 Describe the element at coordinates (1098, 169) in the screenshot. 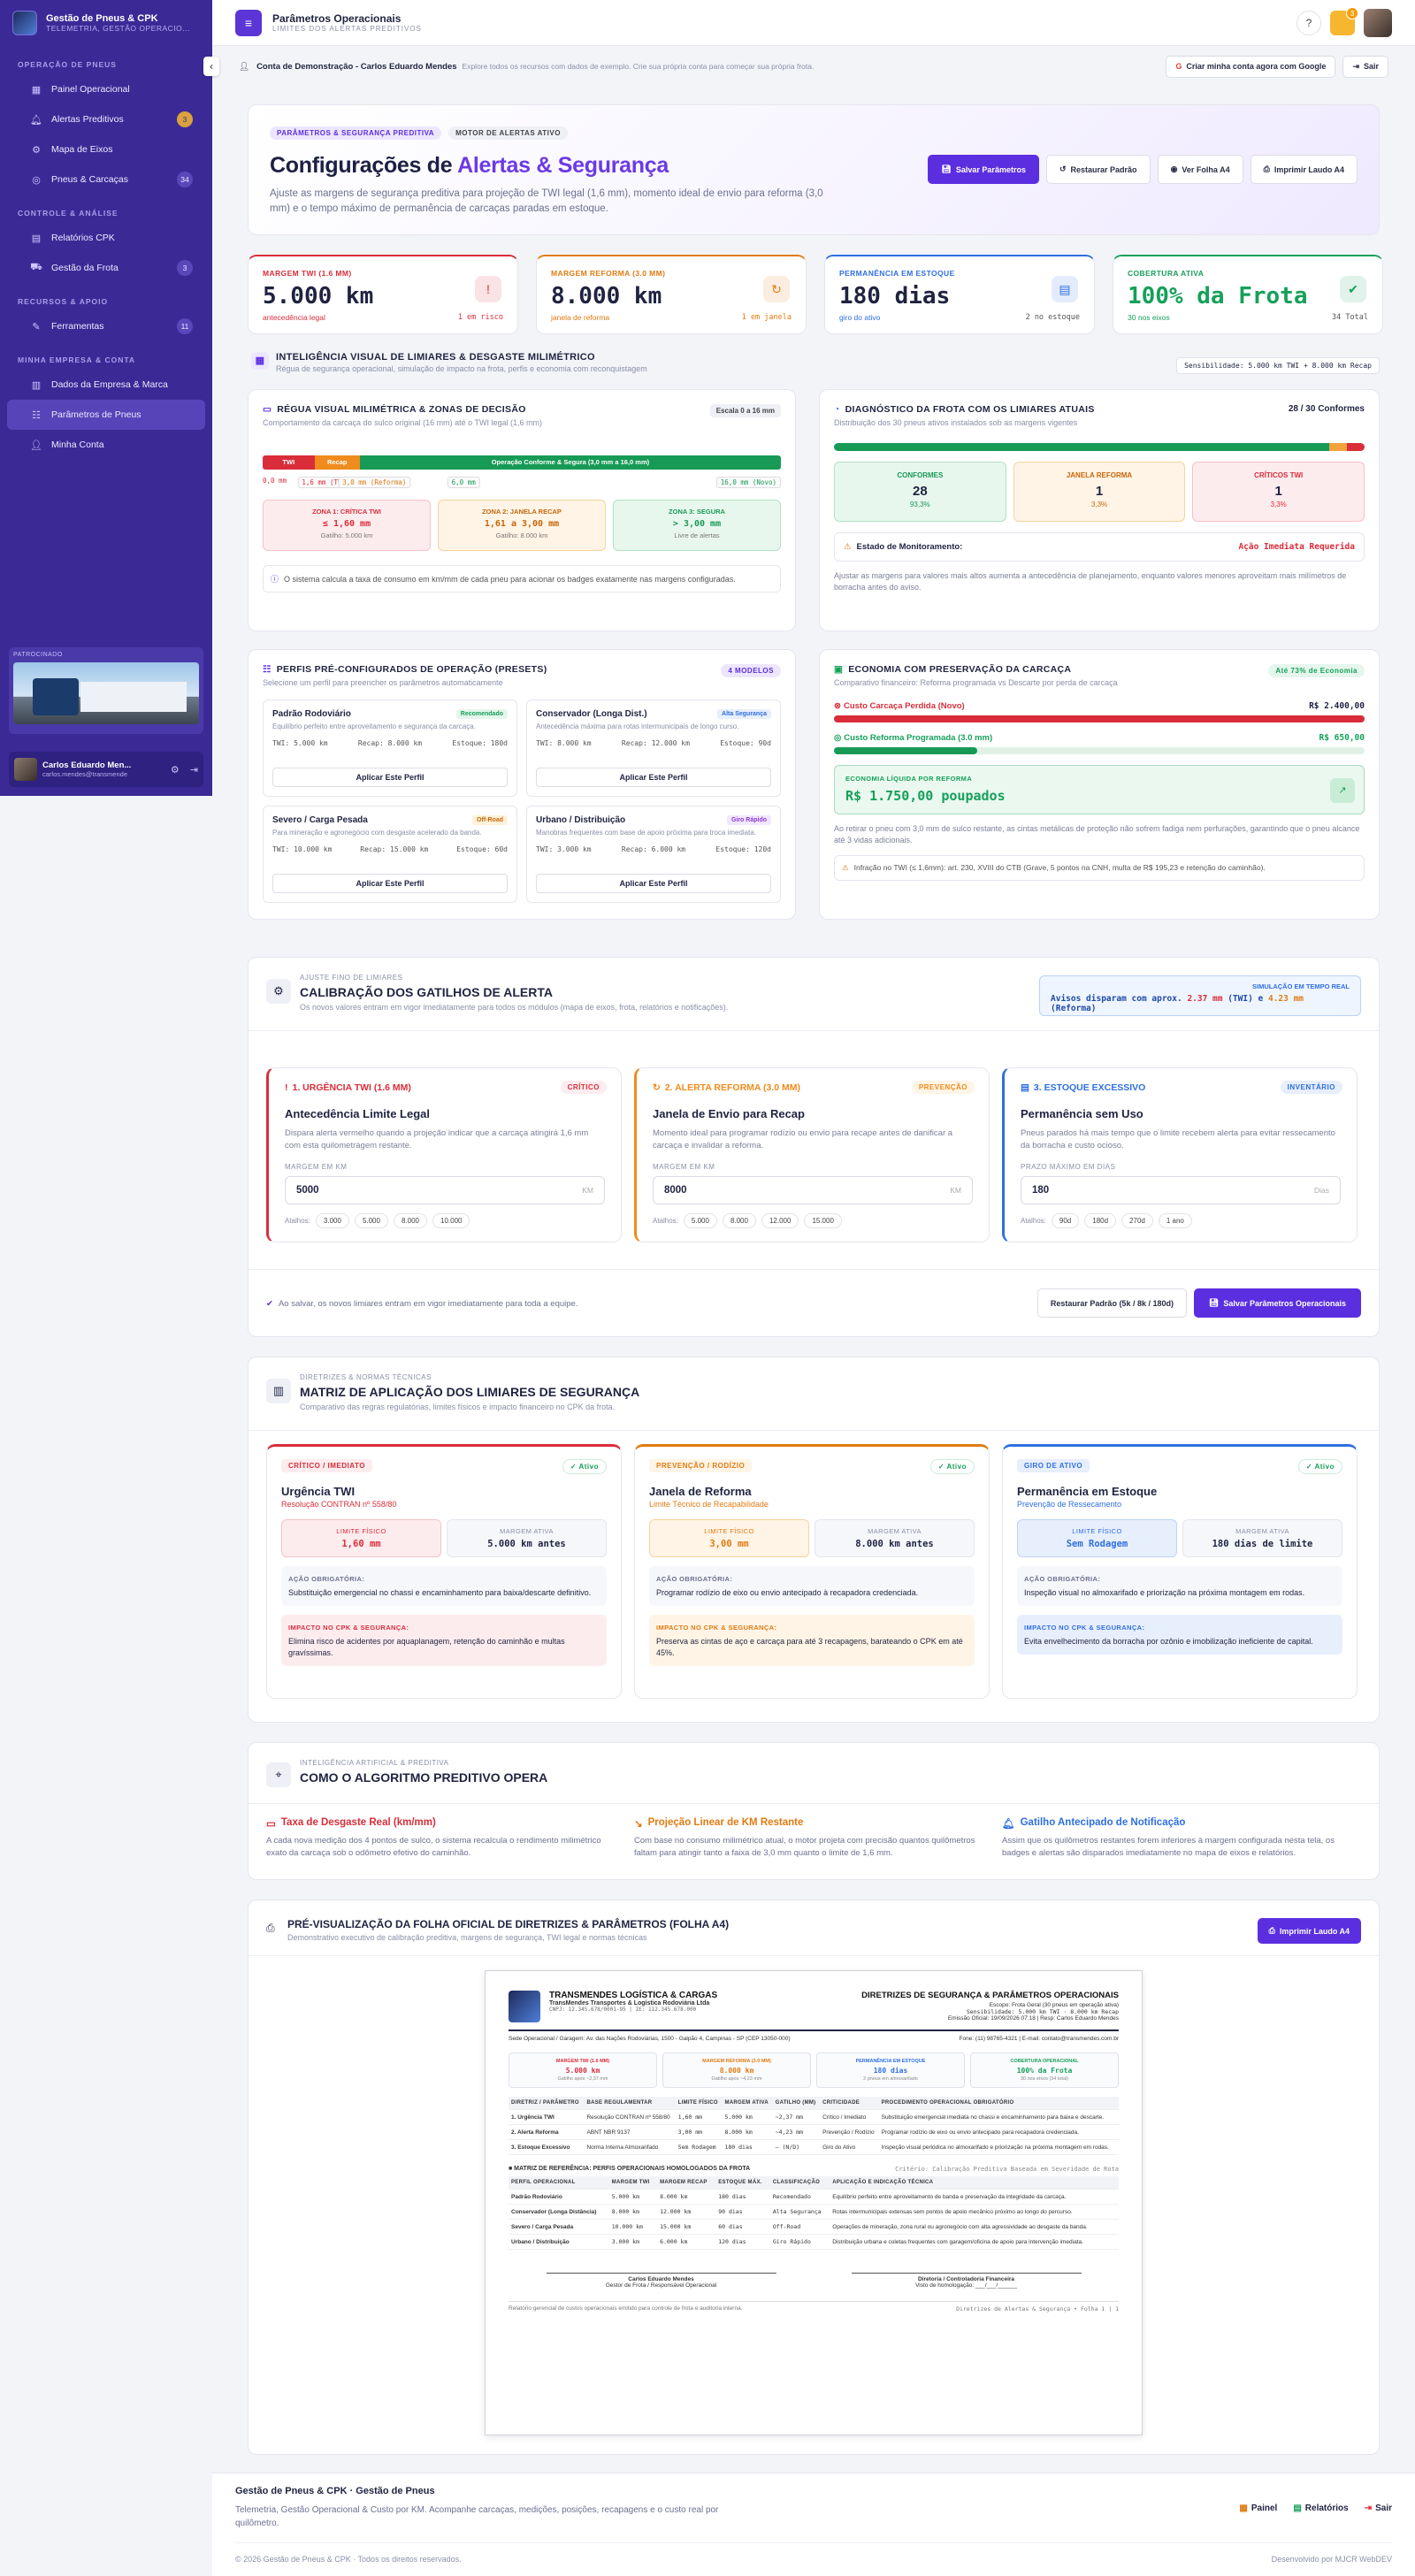

I see `restore-default-button: ↺ Restaurar Padrão` at that location.